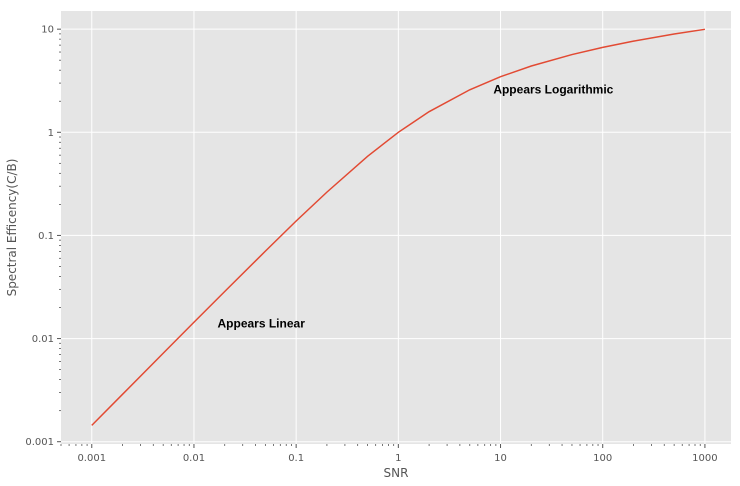  I want to click on y-axis-label: Spectral Efficency(C/B), so click(12, 228).